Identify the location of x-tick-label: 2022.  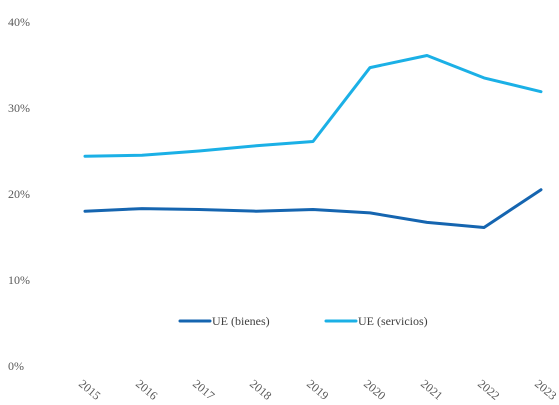
(488, 390).